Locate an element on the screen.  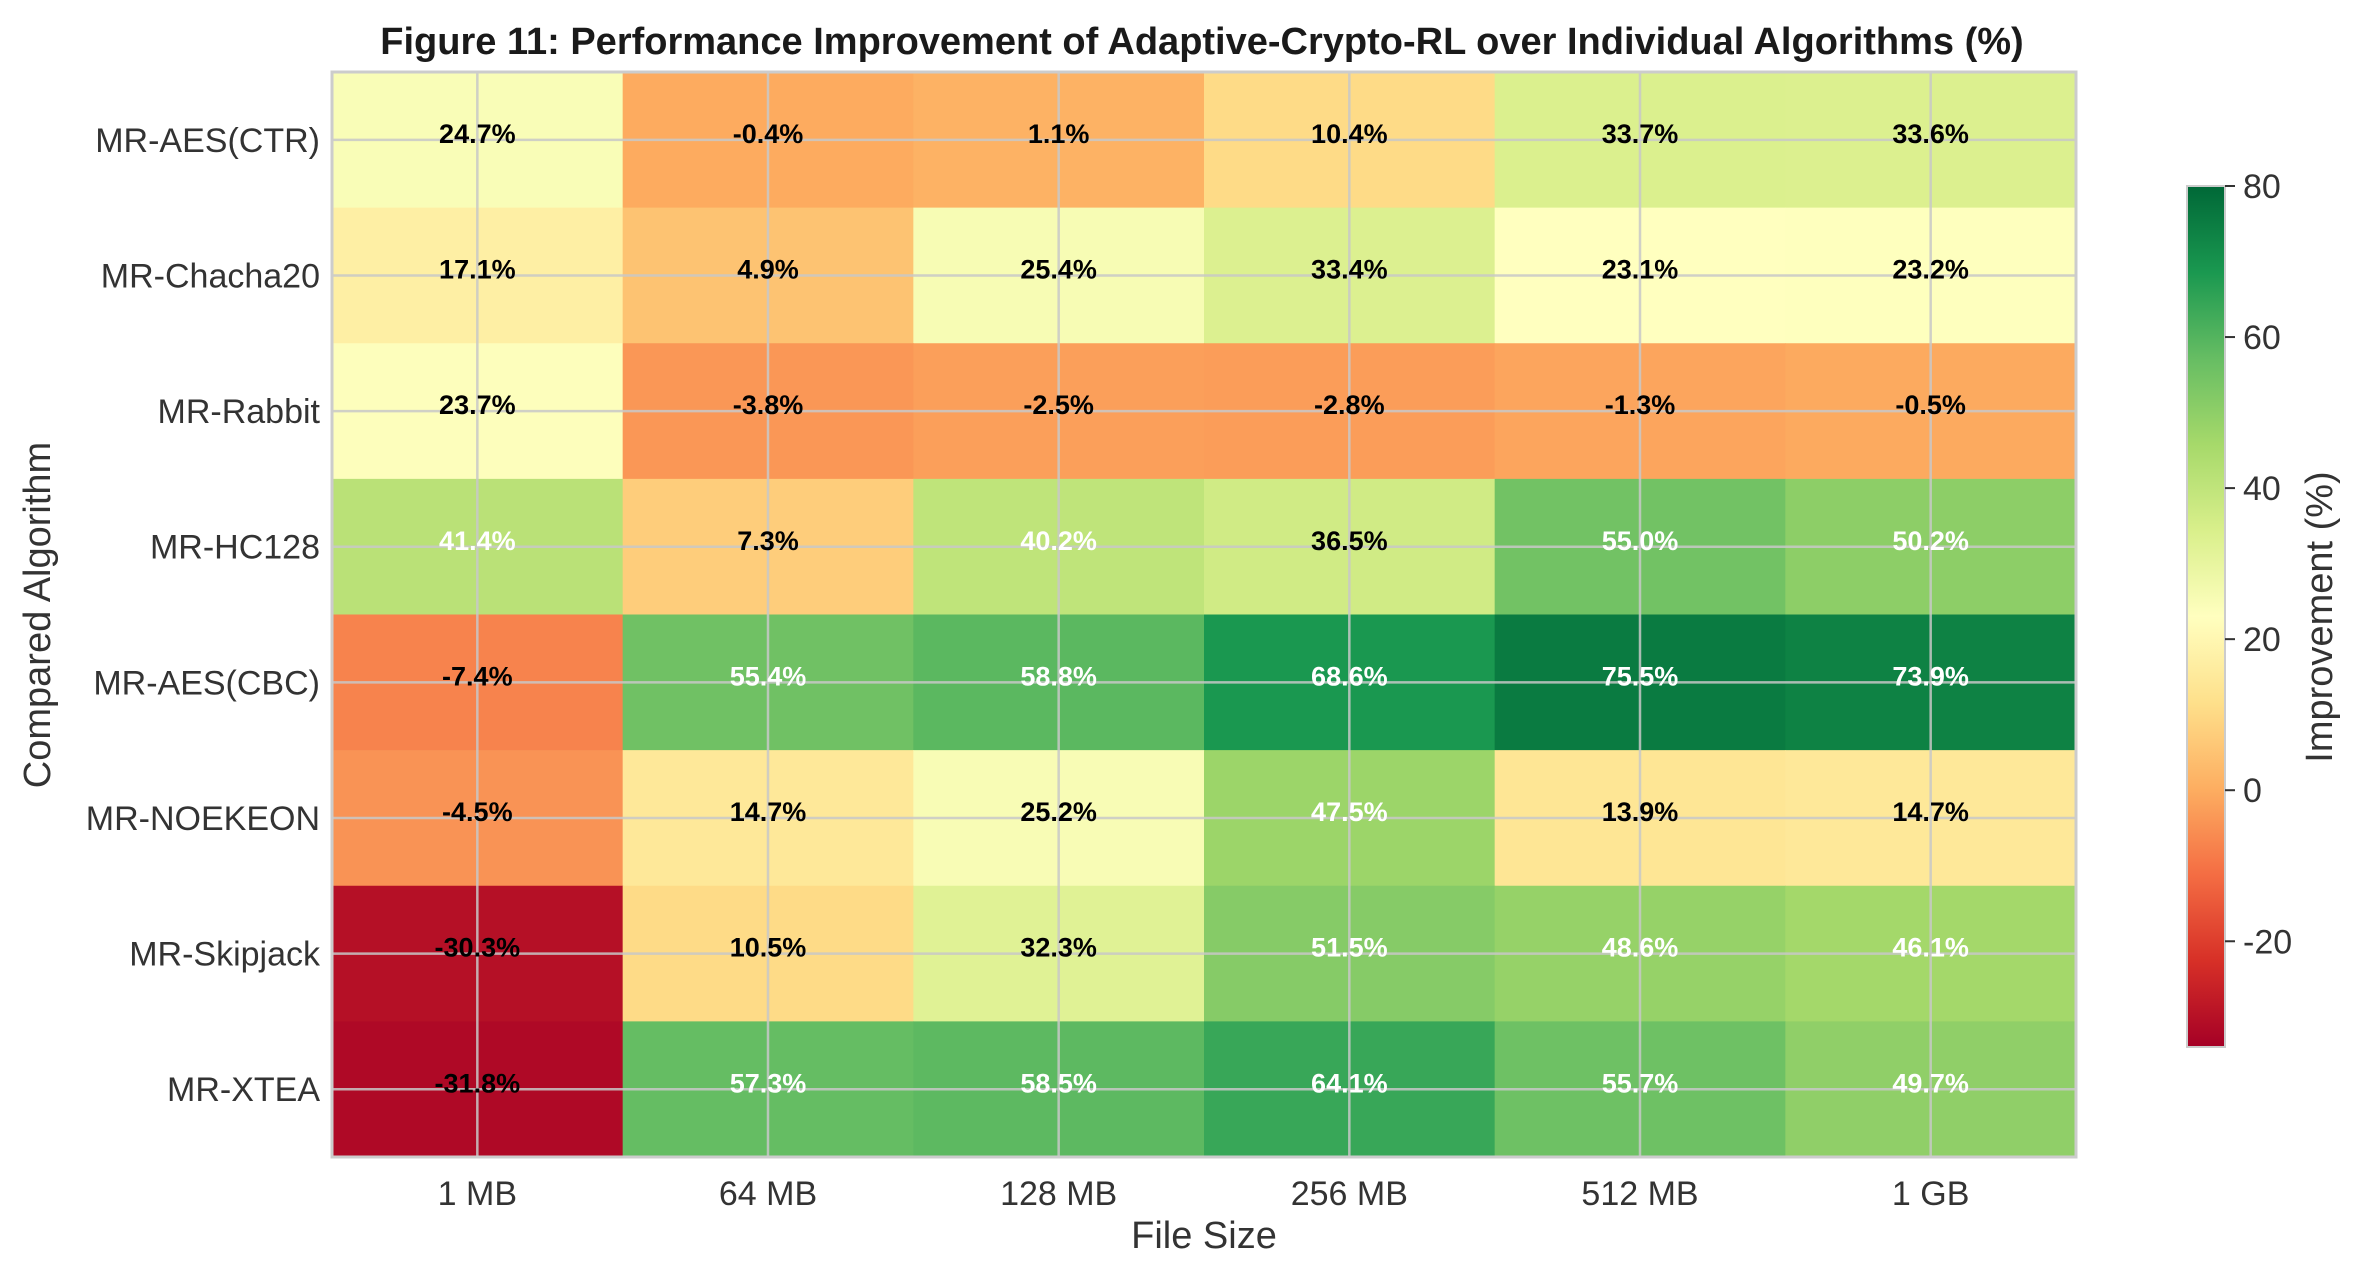
y-tick-label: MR-Skipjack is located at coordinates (225, 955).